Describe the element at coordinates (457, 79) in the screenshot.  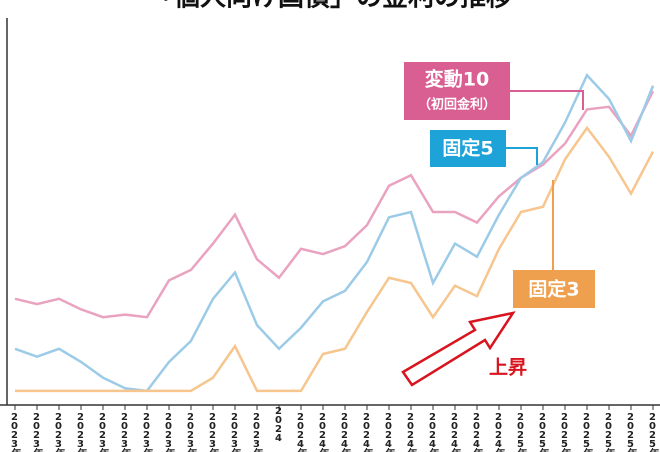
I see `series-label: 変動10` at that location.